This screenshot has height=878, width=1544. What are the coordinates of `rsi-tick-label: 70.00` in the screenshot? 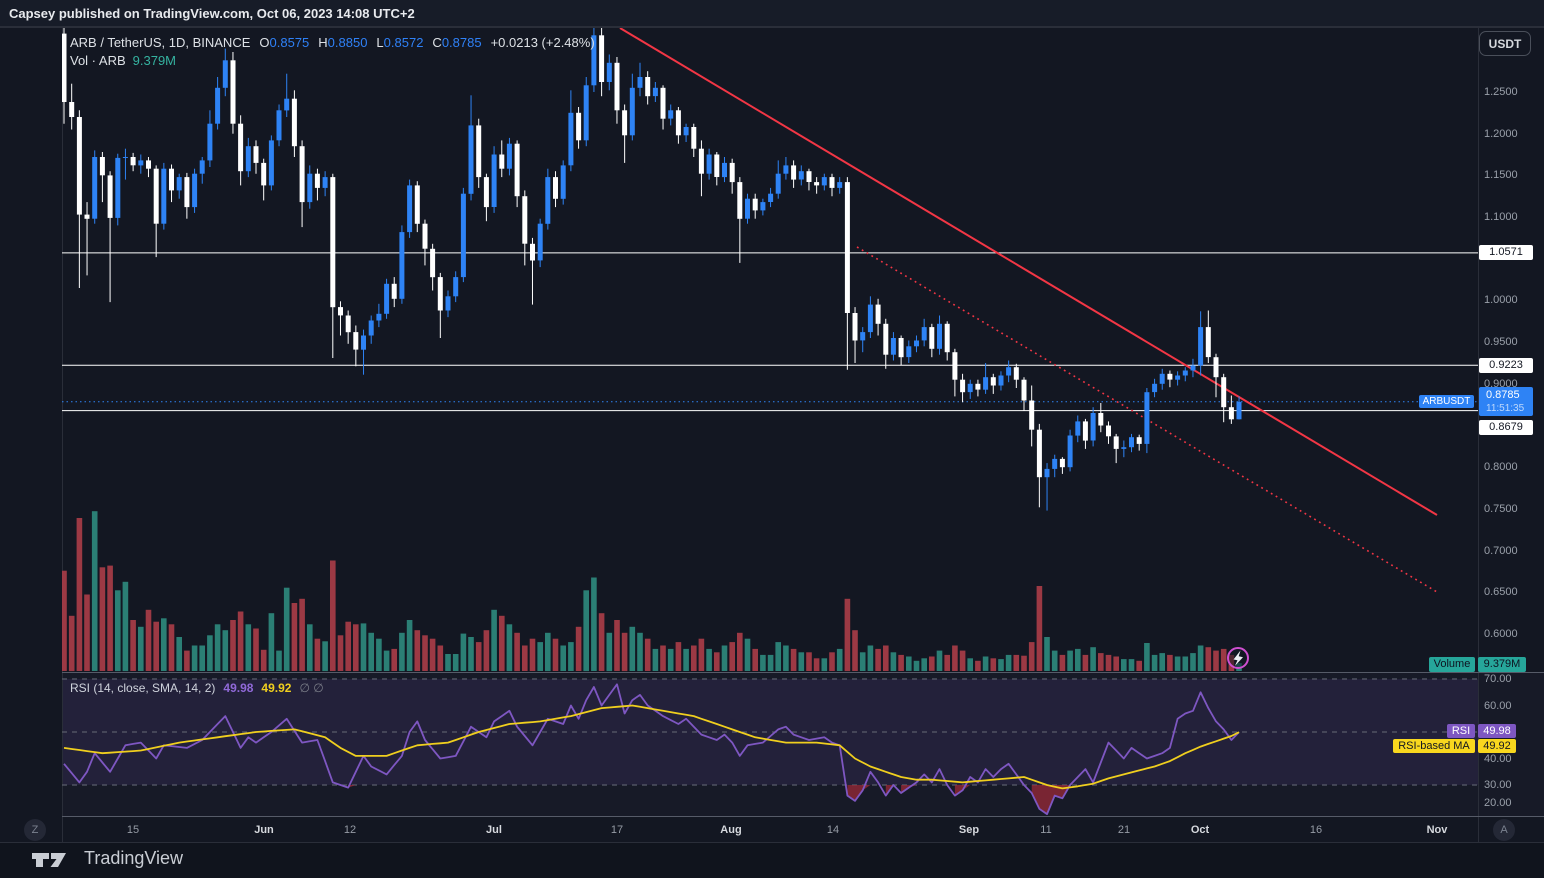 It's located at (1498, 679).